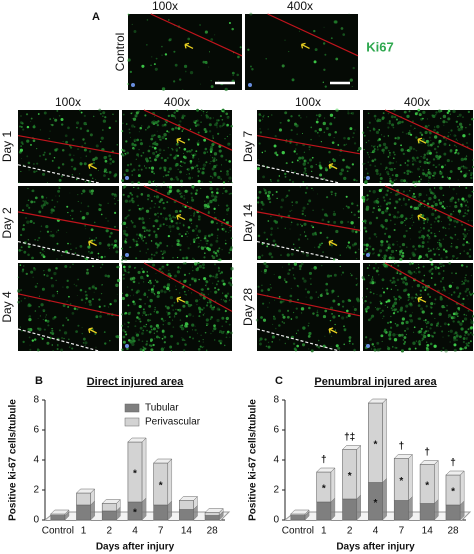  What do you see at coordinates (177, 146) in the screenshot?
I see `micrograph` at bounding box center [177, 146].